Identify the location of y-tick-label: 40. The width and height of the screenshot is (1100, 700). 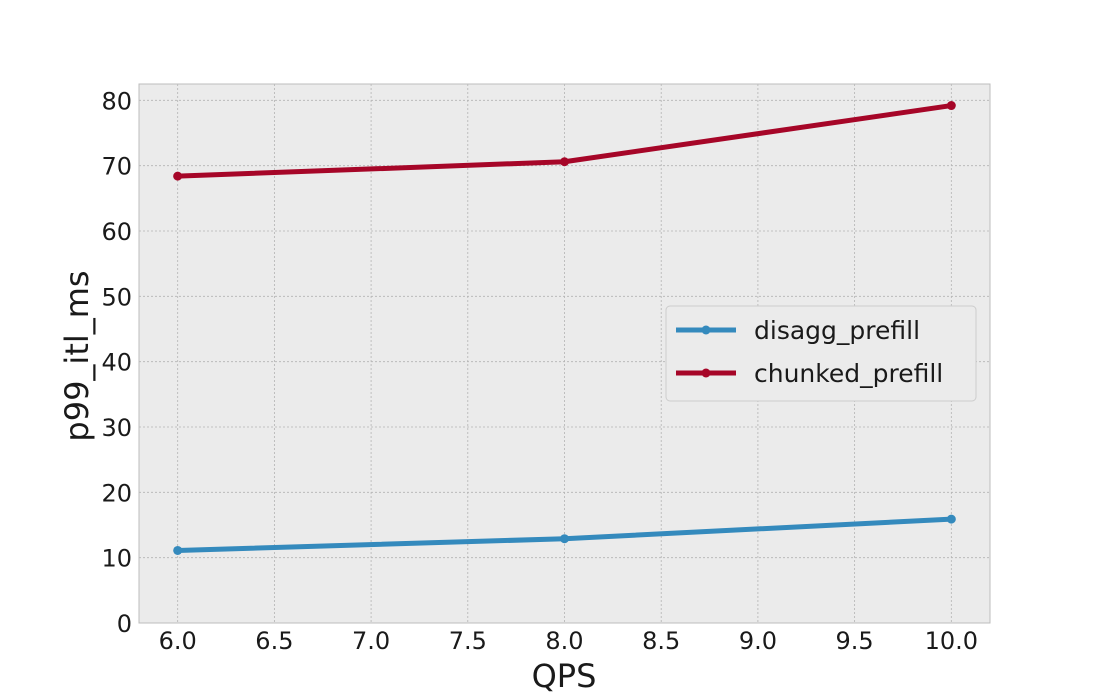
(116, 363).